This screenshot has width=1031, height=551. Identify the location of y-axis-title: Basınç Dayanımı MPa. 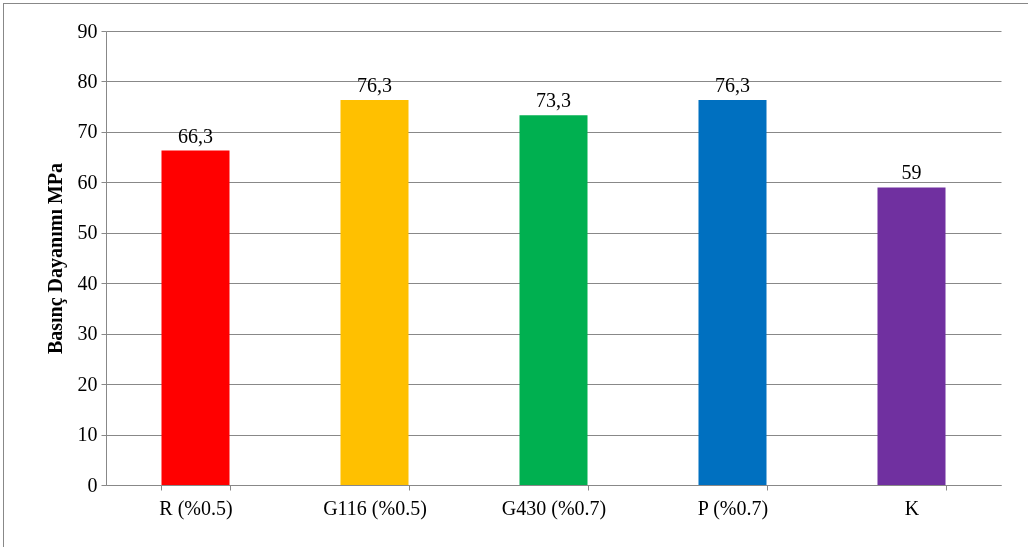
(55, 258).